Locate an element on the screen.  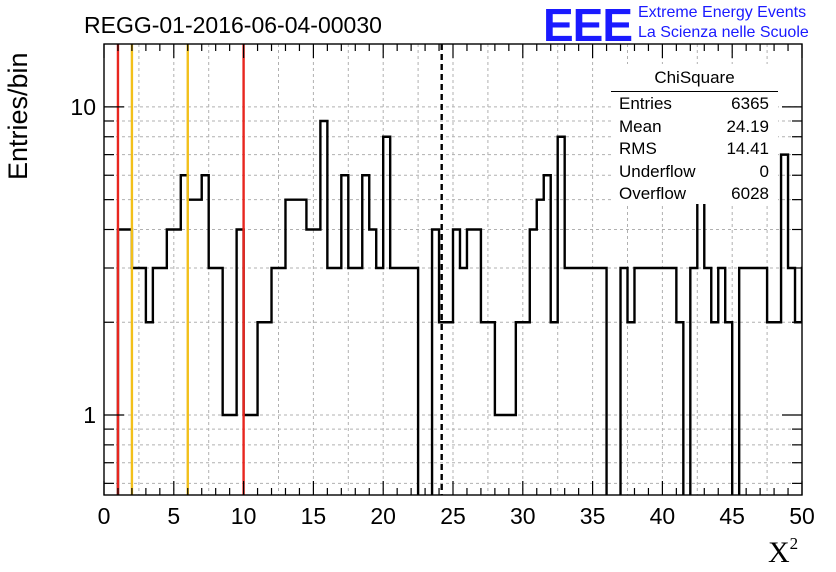
eee-logo-mark: EEE is located at coordinates (588, 25).